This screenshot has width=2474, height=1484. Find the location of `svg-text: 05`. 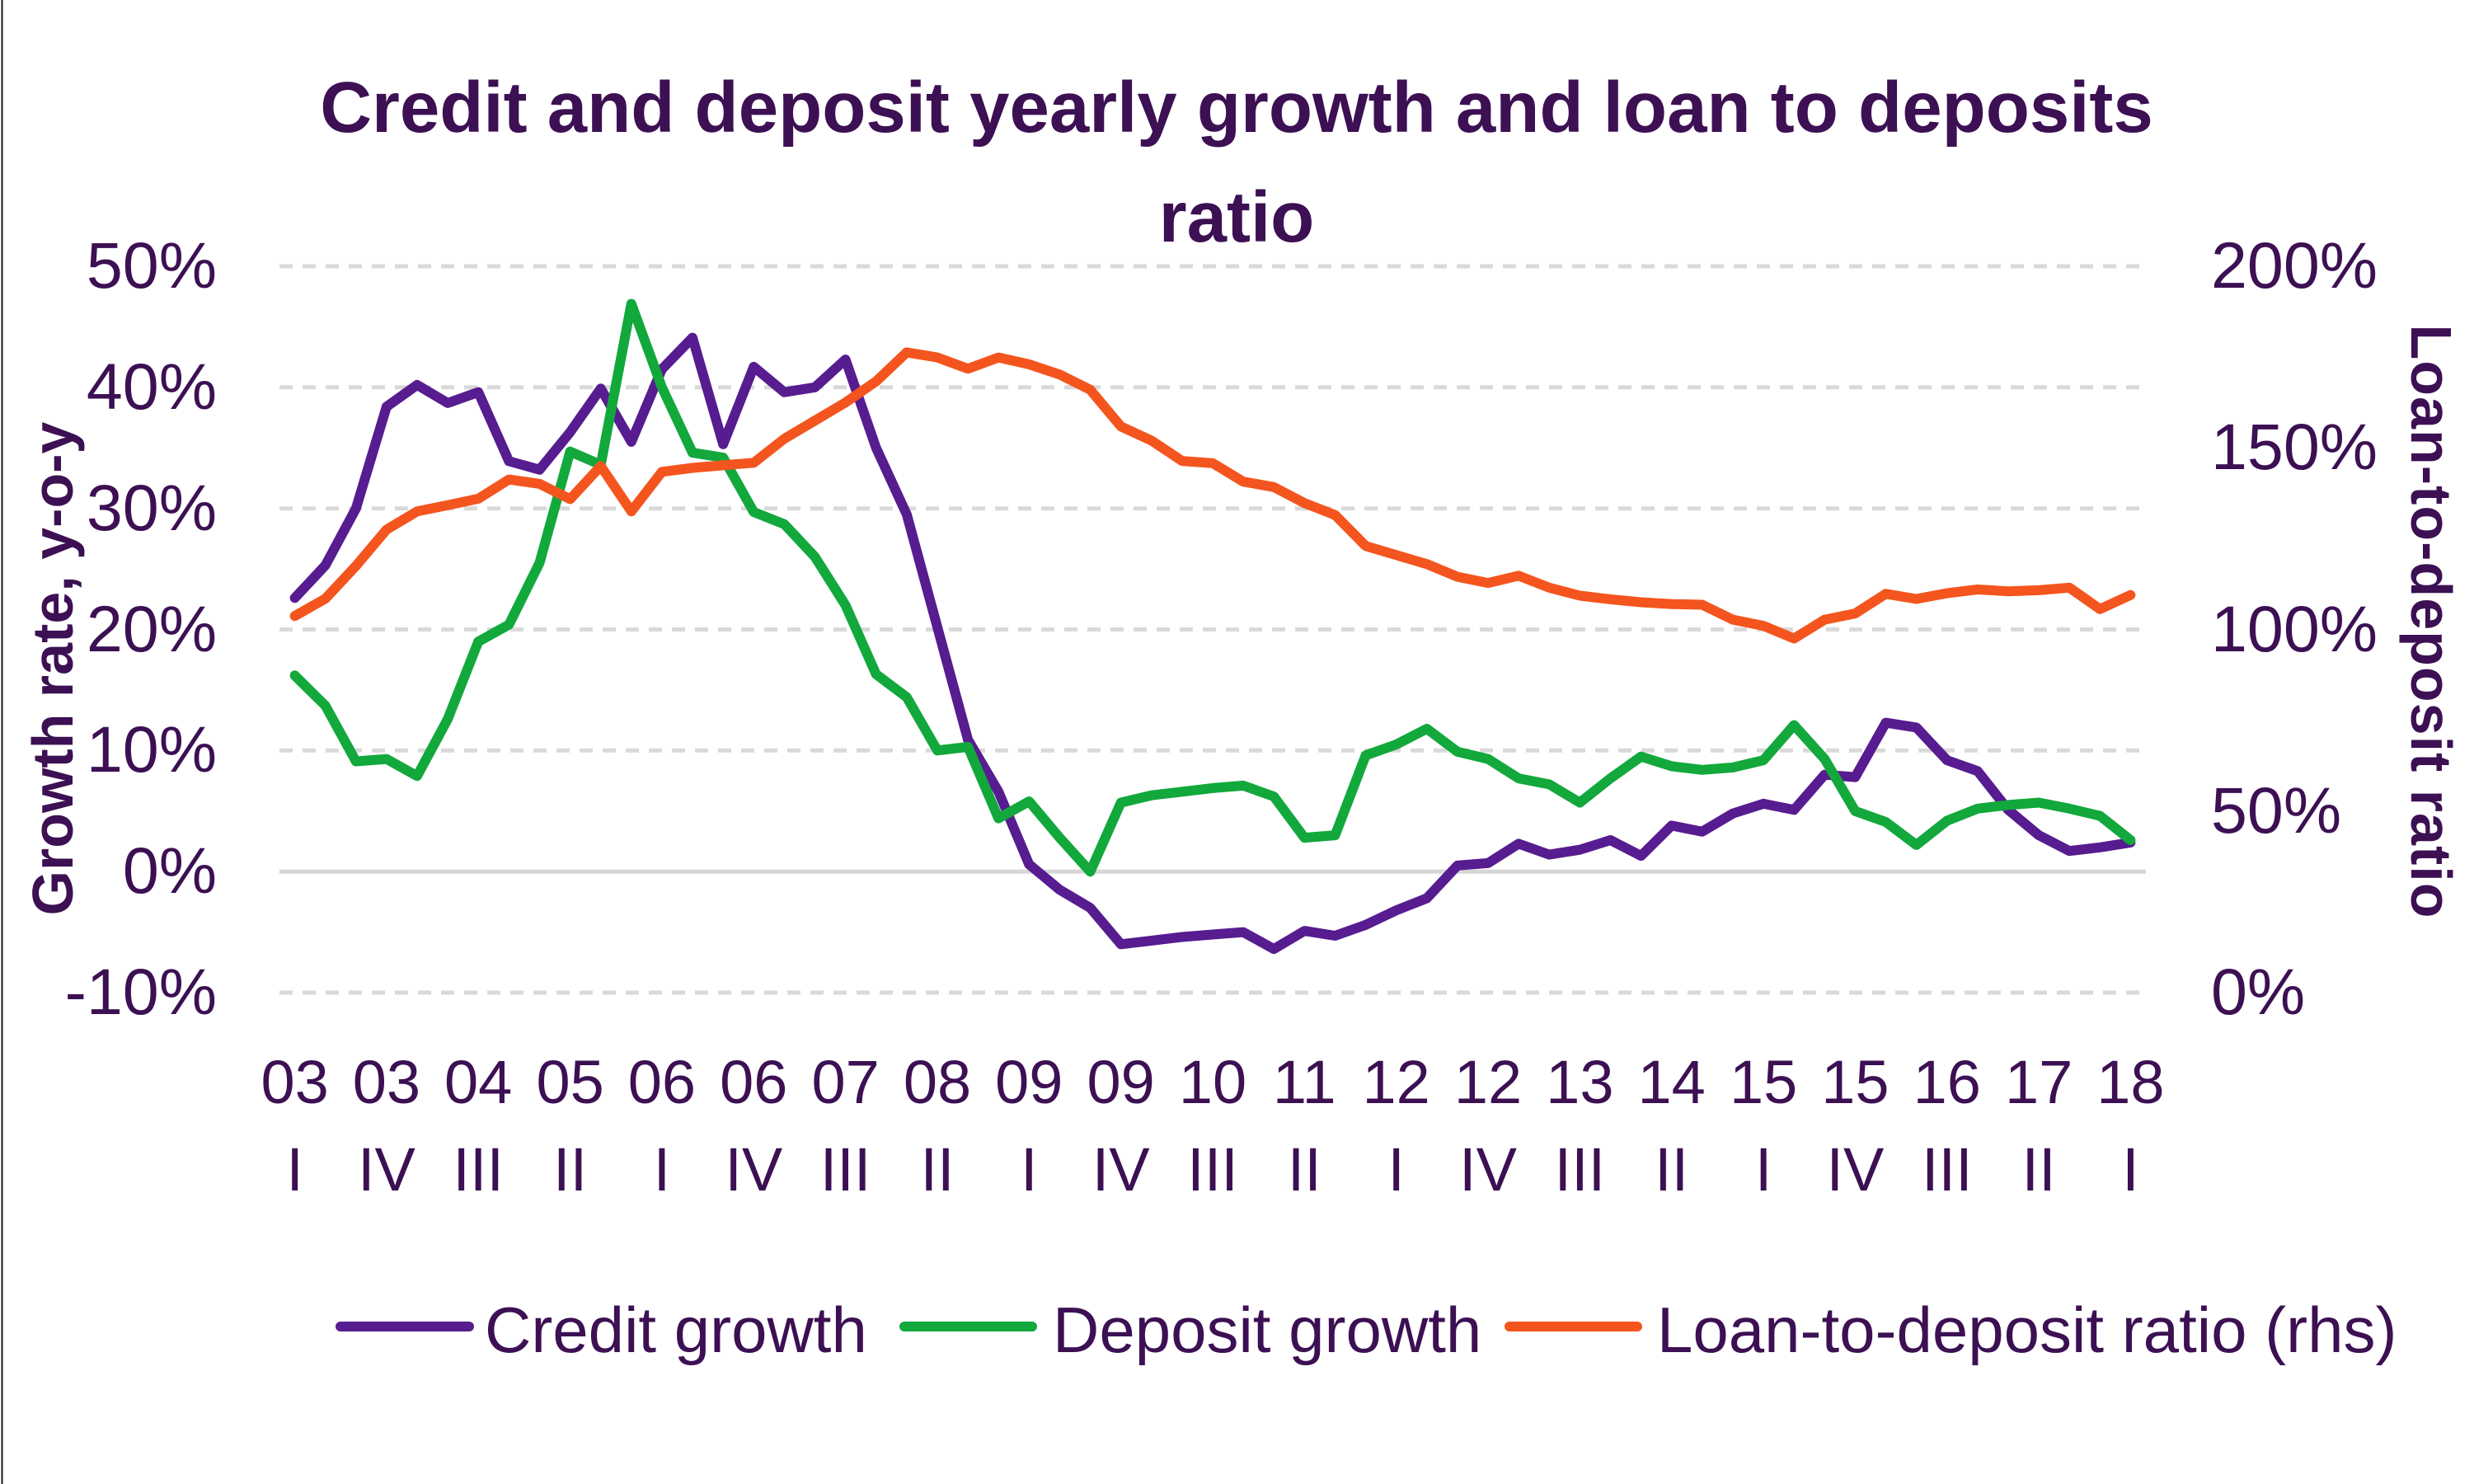

svg-text: 05 is located at coordinates (569, 1082).